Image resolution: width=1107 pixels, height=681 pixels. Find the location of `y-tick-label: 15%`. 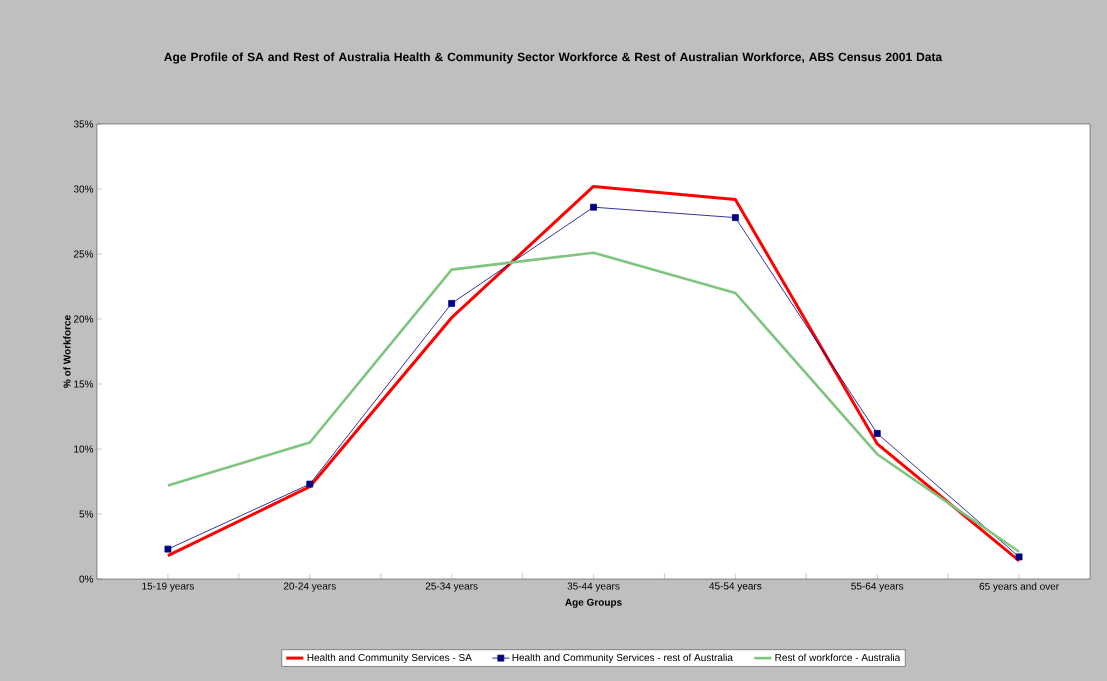

y-tick-label: 15% is located at coordinates (84, 384).